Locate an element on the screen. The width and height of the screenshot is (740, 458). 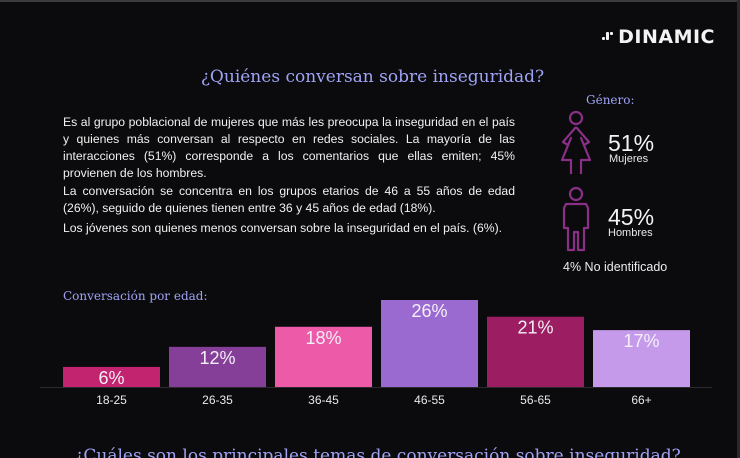
gender-title: Género: is located at coordinates (610, 100).